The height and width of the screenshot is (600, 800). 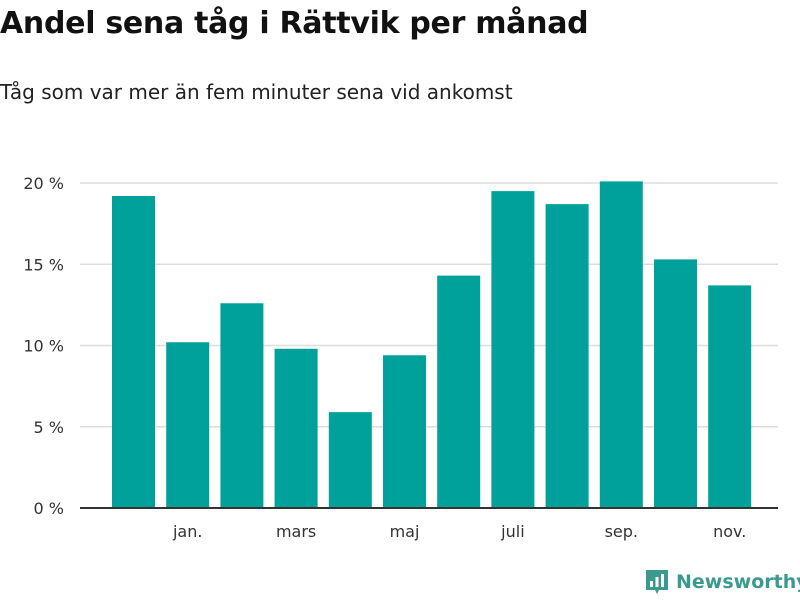 I want to click on bar-feb., so click(x=242, y=405).